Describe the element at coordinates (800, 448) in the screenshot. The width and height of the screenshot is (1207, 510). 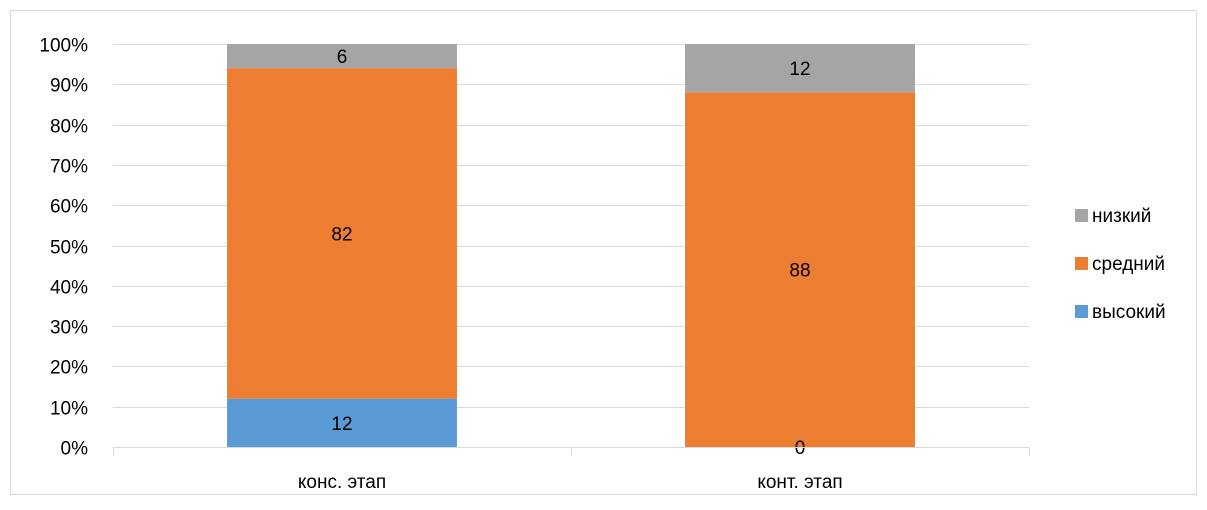
I see `data-label: 0` at that location.